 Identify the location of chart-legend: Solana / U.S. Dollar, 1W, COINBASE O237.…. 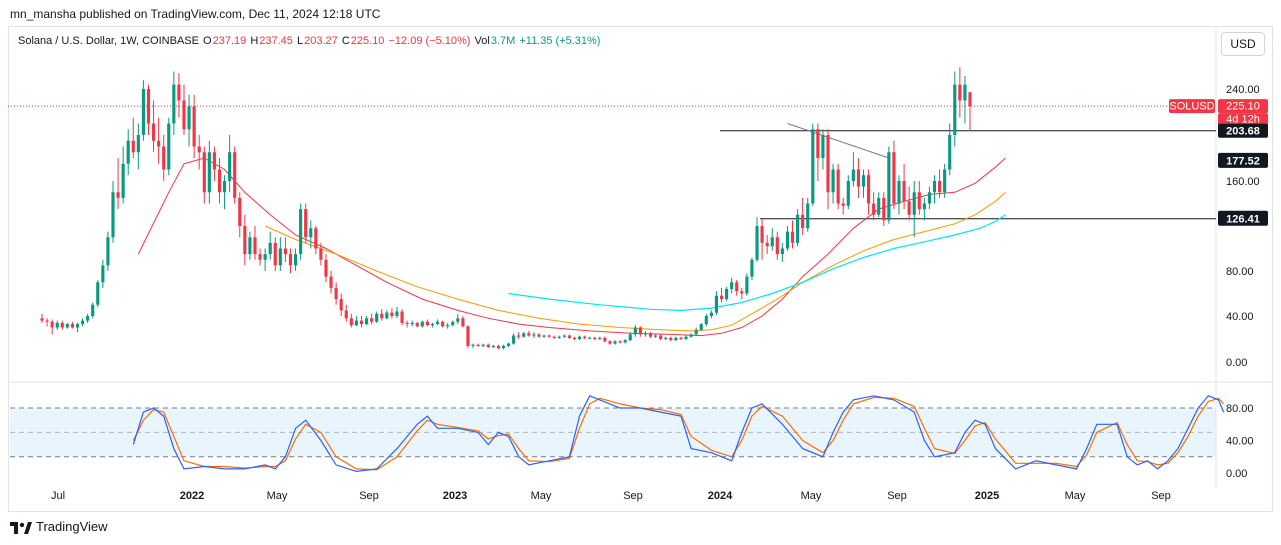
(309, 41).